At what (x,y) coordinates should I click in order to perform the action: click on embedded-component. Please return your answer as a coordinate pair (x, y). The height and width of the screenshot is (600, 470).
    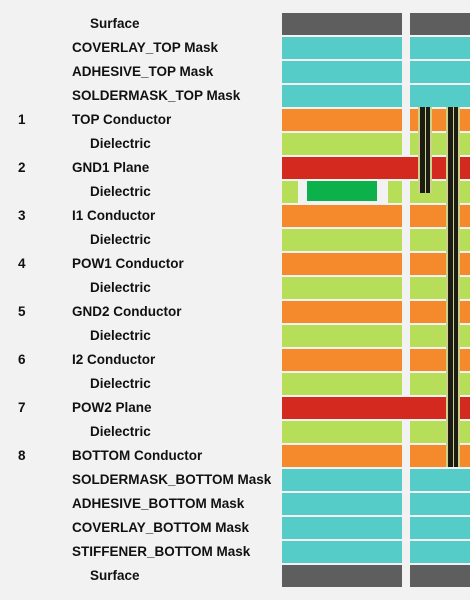
    Looking at the image, I should click on (342, 191).